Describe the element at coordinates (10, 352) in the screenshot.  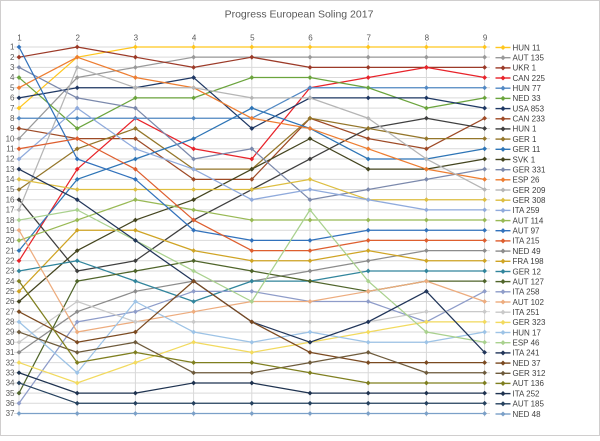
I see `svg-text: 31` at that location.